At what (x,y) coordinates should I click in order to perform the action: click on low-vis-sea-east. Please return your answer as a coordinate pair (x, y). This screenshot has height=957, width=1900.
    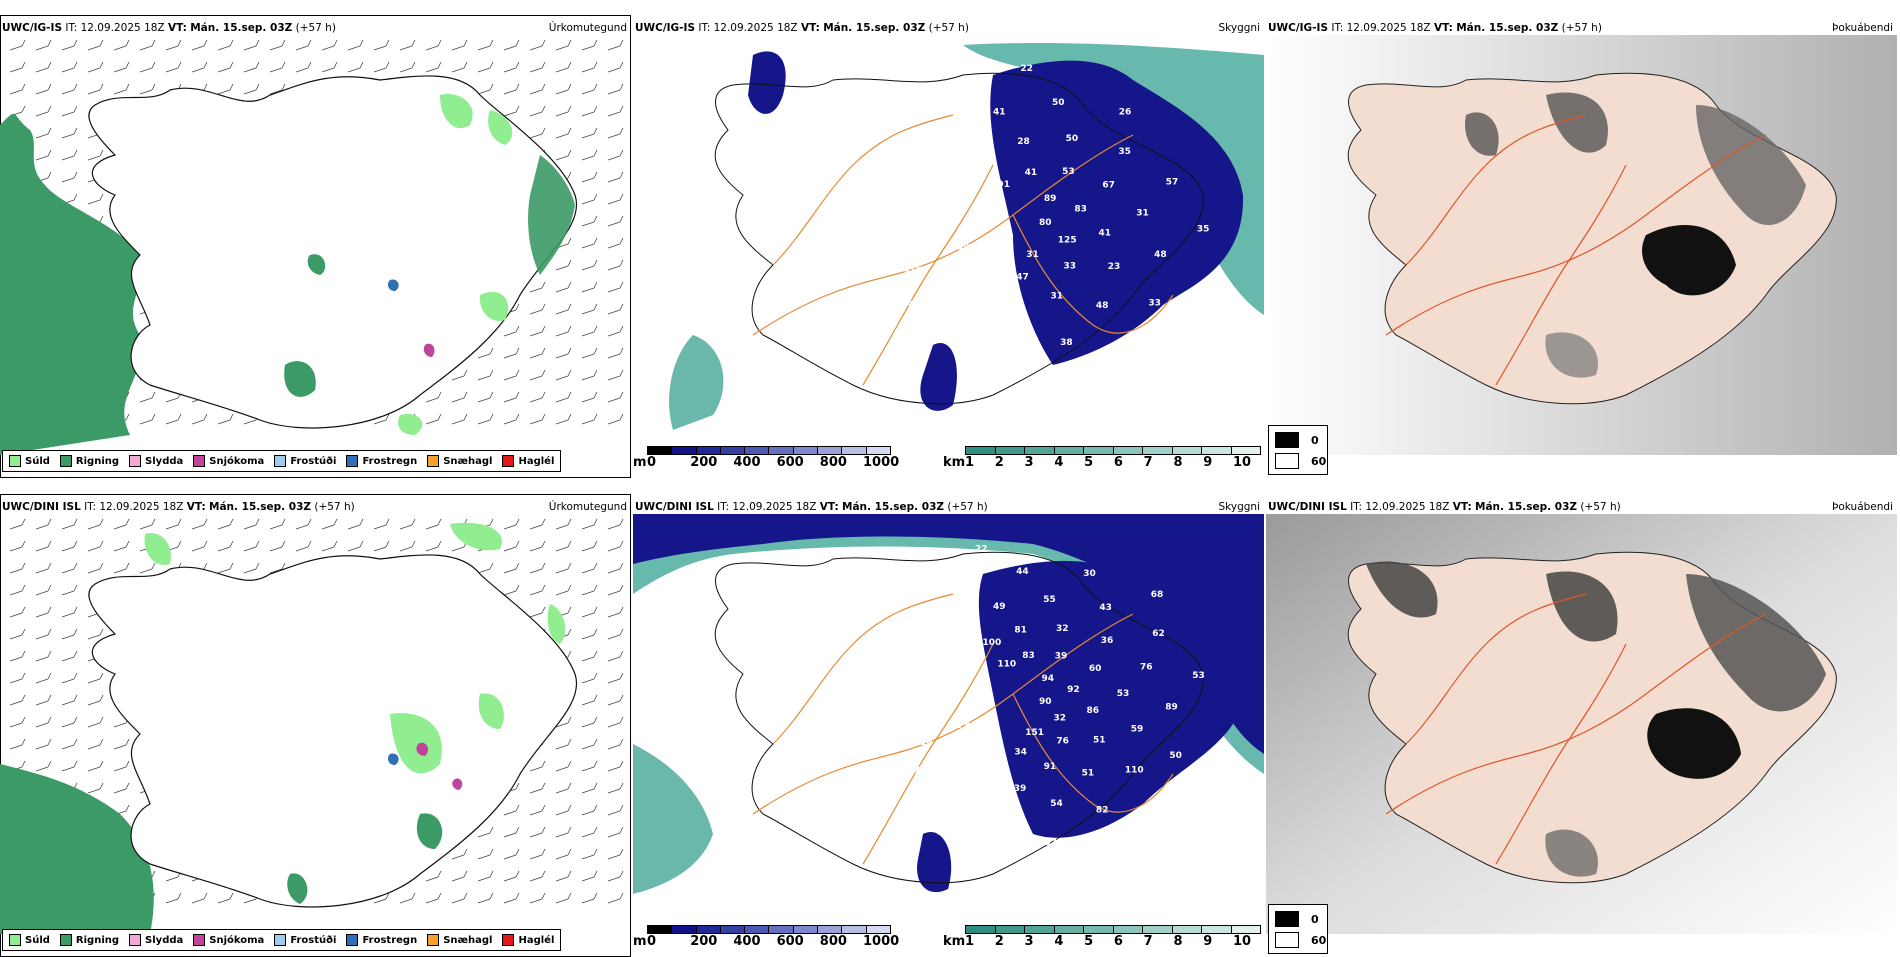
    Looking at the image, I should click on (1113, 179).